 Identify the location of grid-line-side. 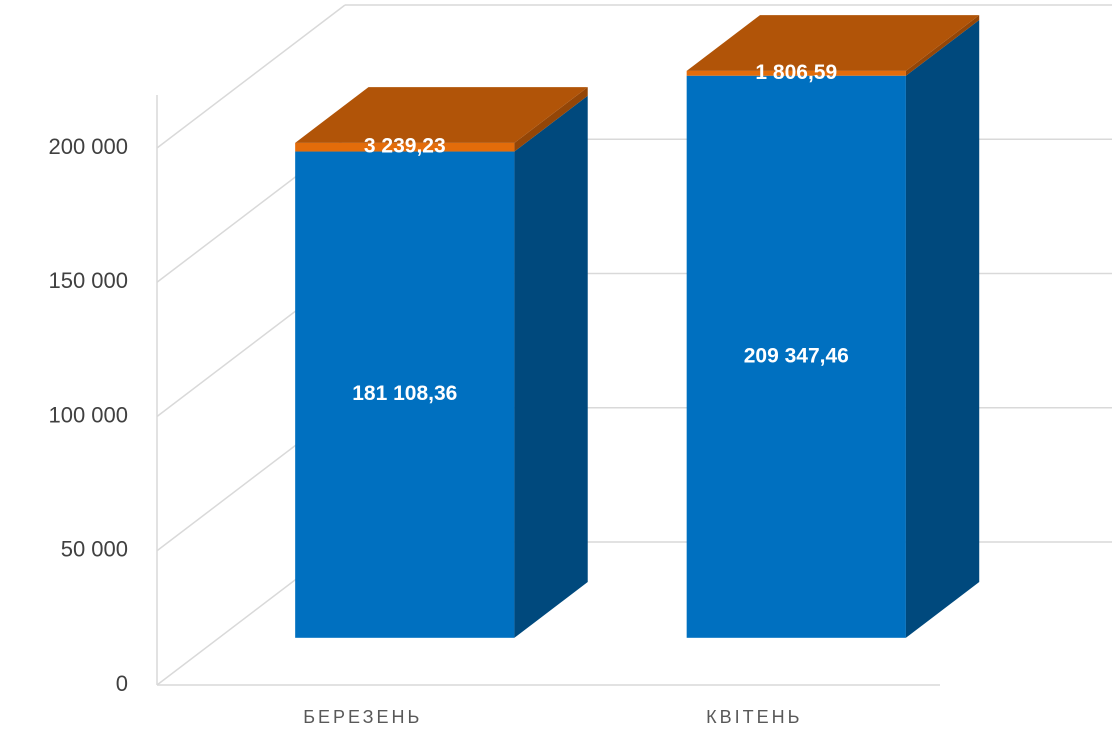
(251, 76).